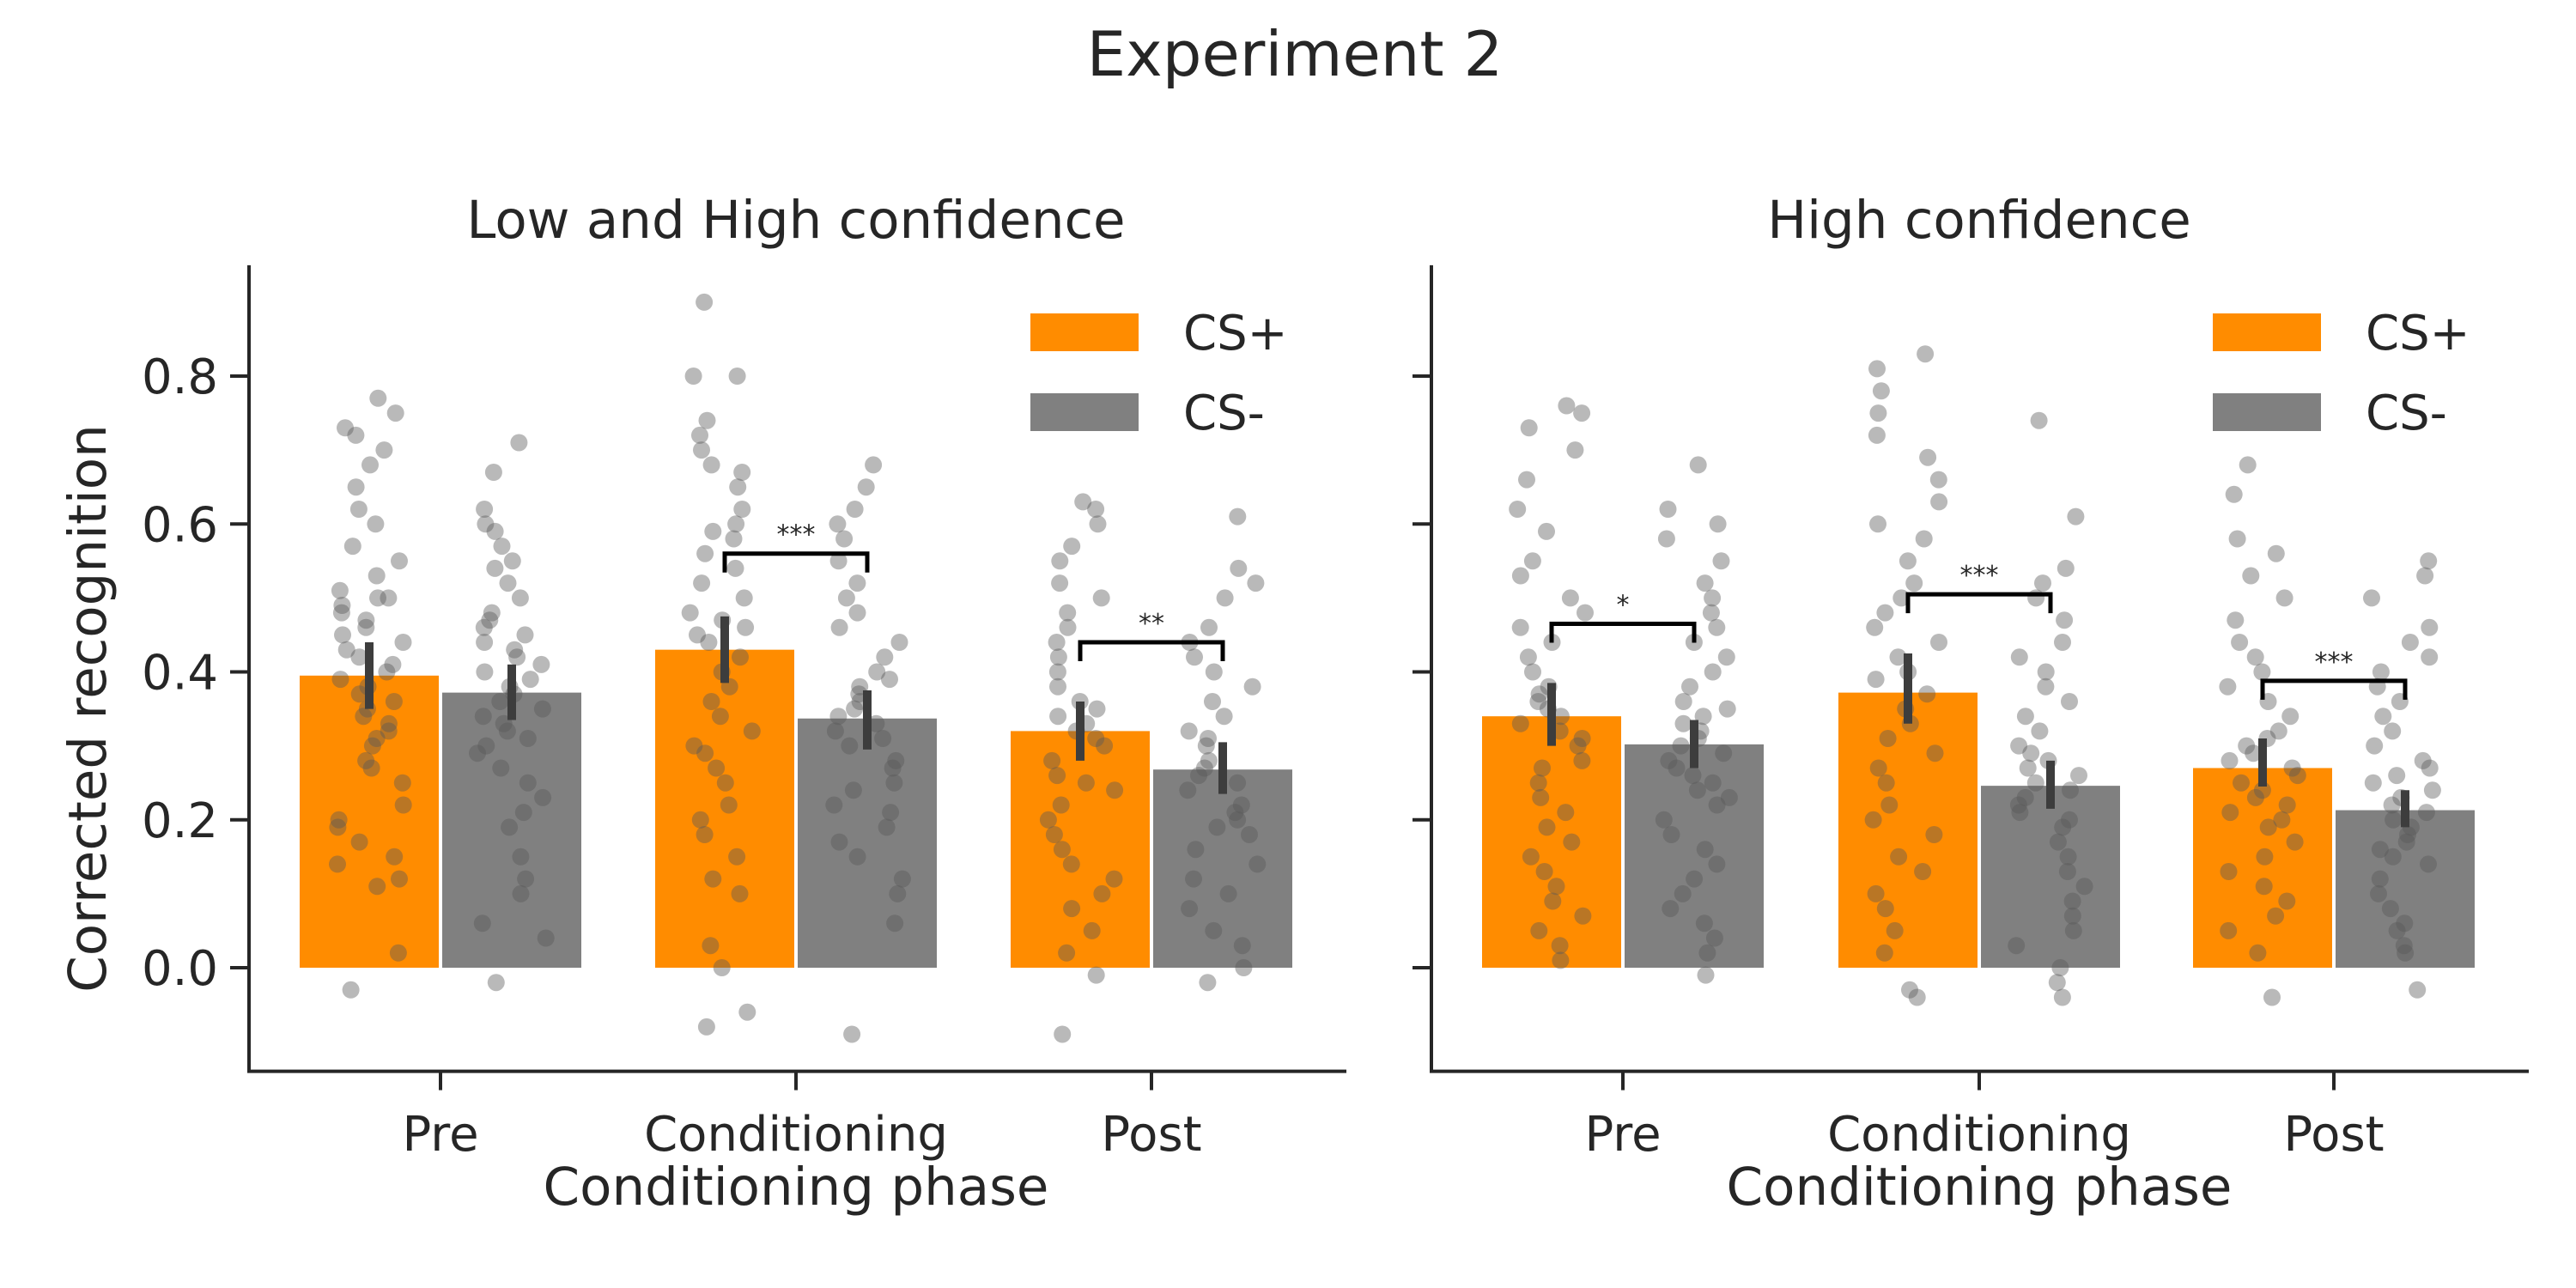 This screenshot has width=2576, height=1288. What do you see at coordinates (797, 1188) in the screenshot?
I see `x-axis-label: Conditioning phase` at bounding box center [797, 1188].